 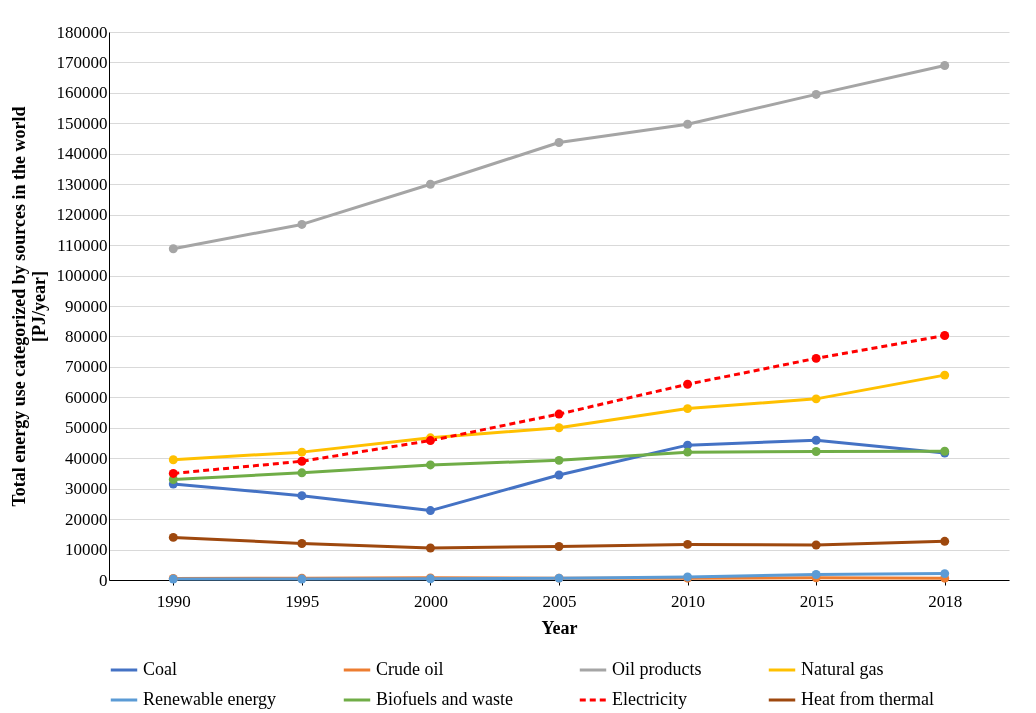 What do you see at coordinates (86, 519) in the screenshot?
I see `y-tick-label: 20000` at bounding box center [86, 519].